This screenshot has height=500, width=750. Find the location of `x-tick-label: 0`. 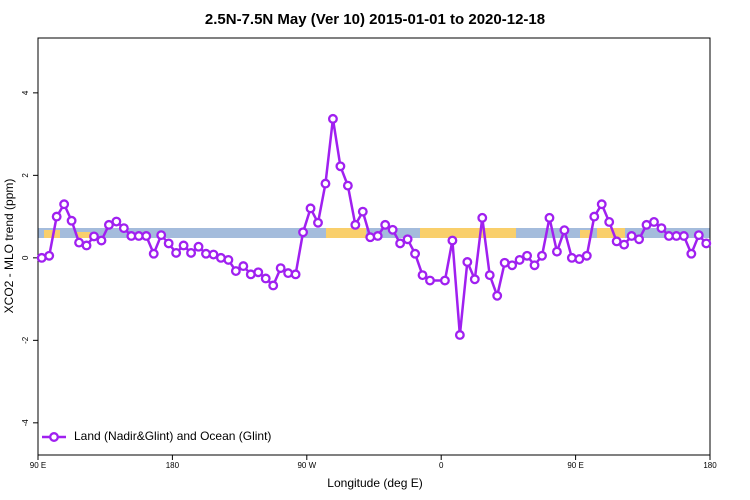

x-tick-label: 0 is located at coordinates (441, 465).